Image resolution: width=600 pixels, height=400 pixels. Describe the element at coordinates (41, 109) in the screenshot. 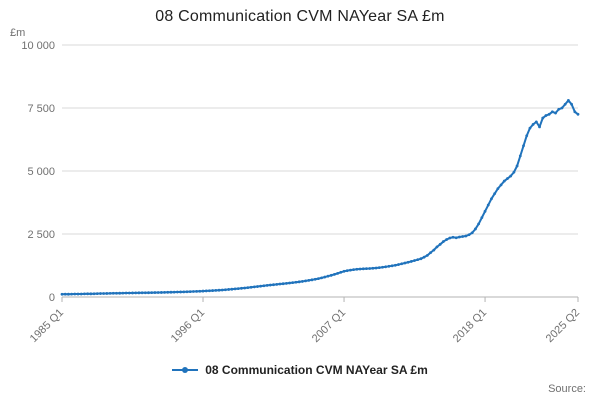

I see `y-tick-label: 7 500` at that location.